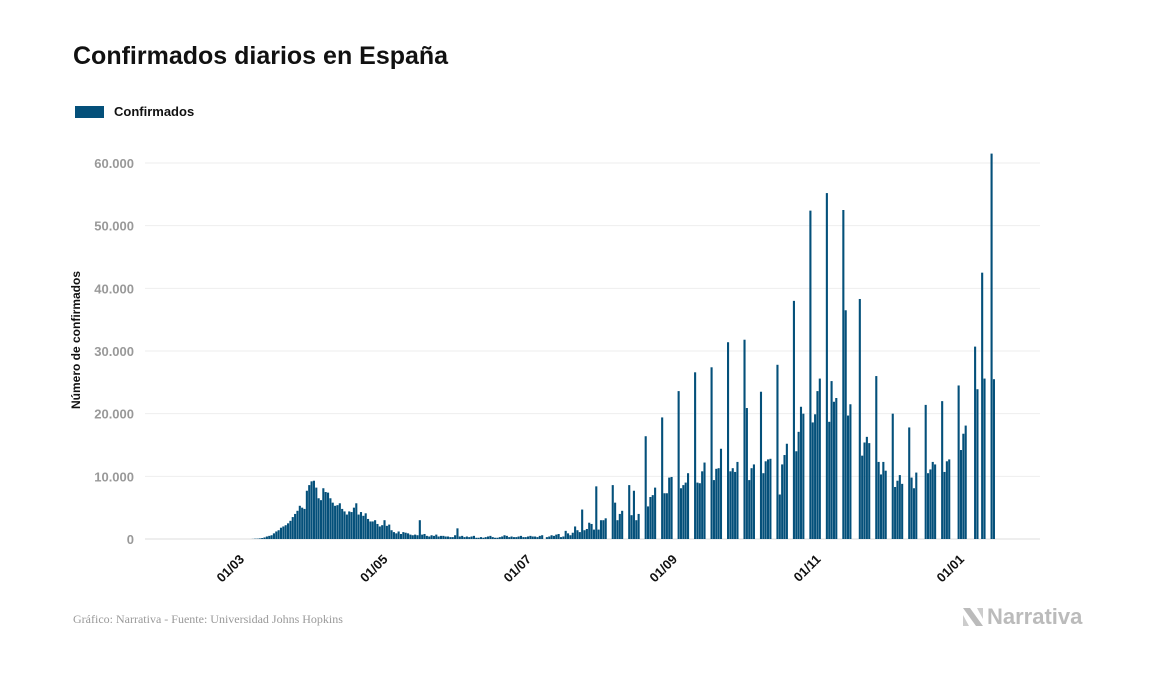  I want to click on y-tick-label: 20.000, so click(114, 414).